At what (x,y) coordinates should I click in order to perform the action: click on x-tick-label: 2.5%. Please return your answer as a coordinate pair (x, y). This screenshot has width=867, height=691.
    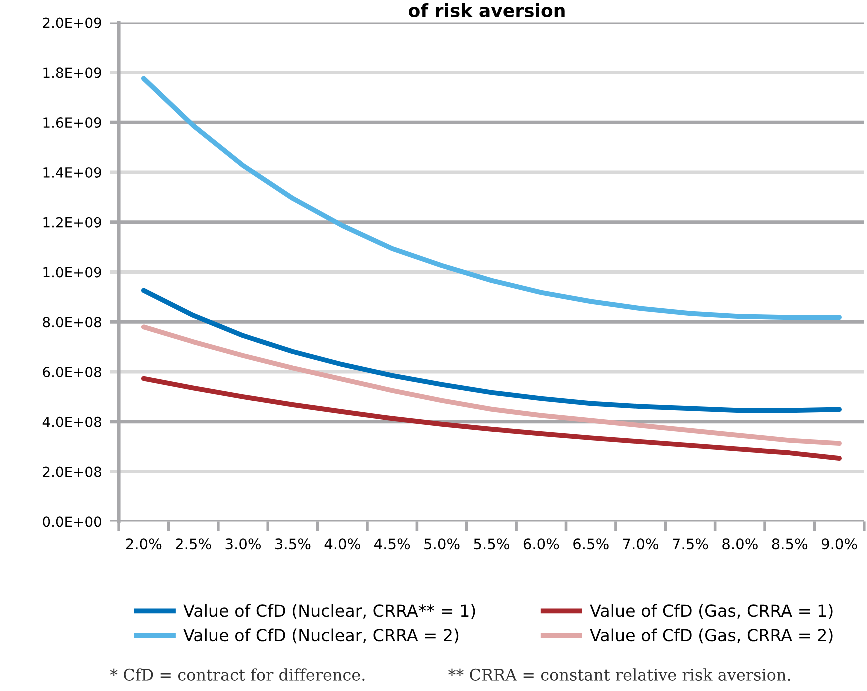
    Looking at the image, I should click on (194, 544).